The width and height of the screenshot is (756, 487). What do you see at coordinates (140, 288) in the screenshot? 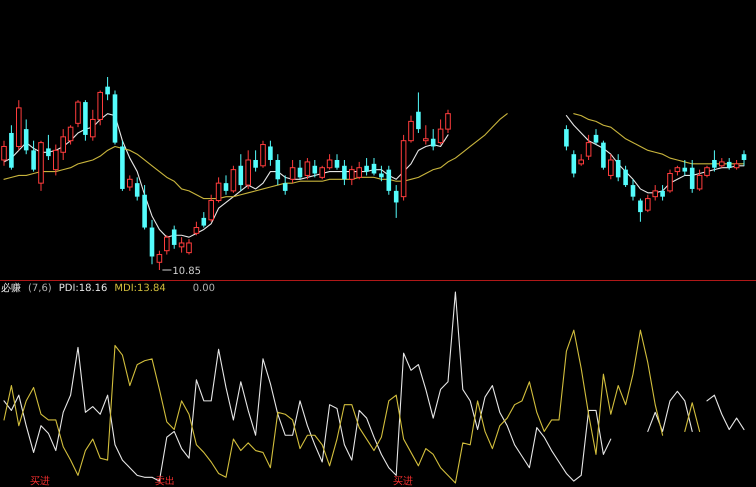
I see `text: MDI:13.84` at bounding box center [140, 288].